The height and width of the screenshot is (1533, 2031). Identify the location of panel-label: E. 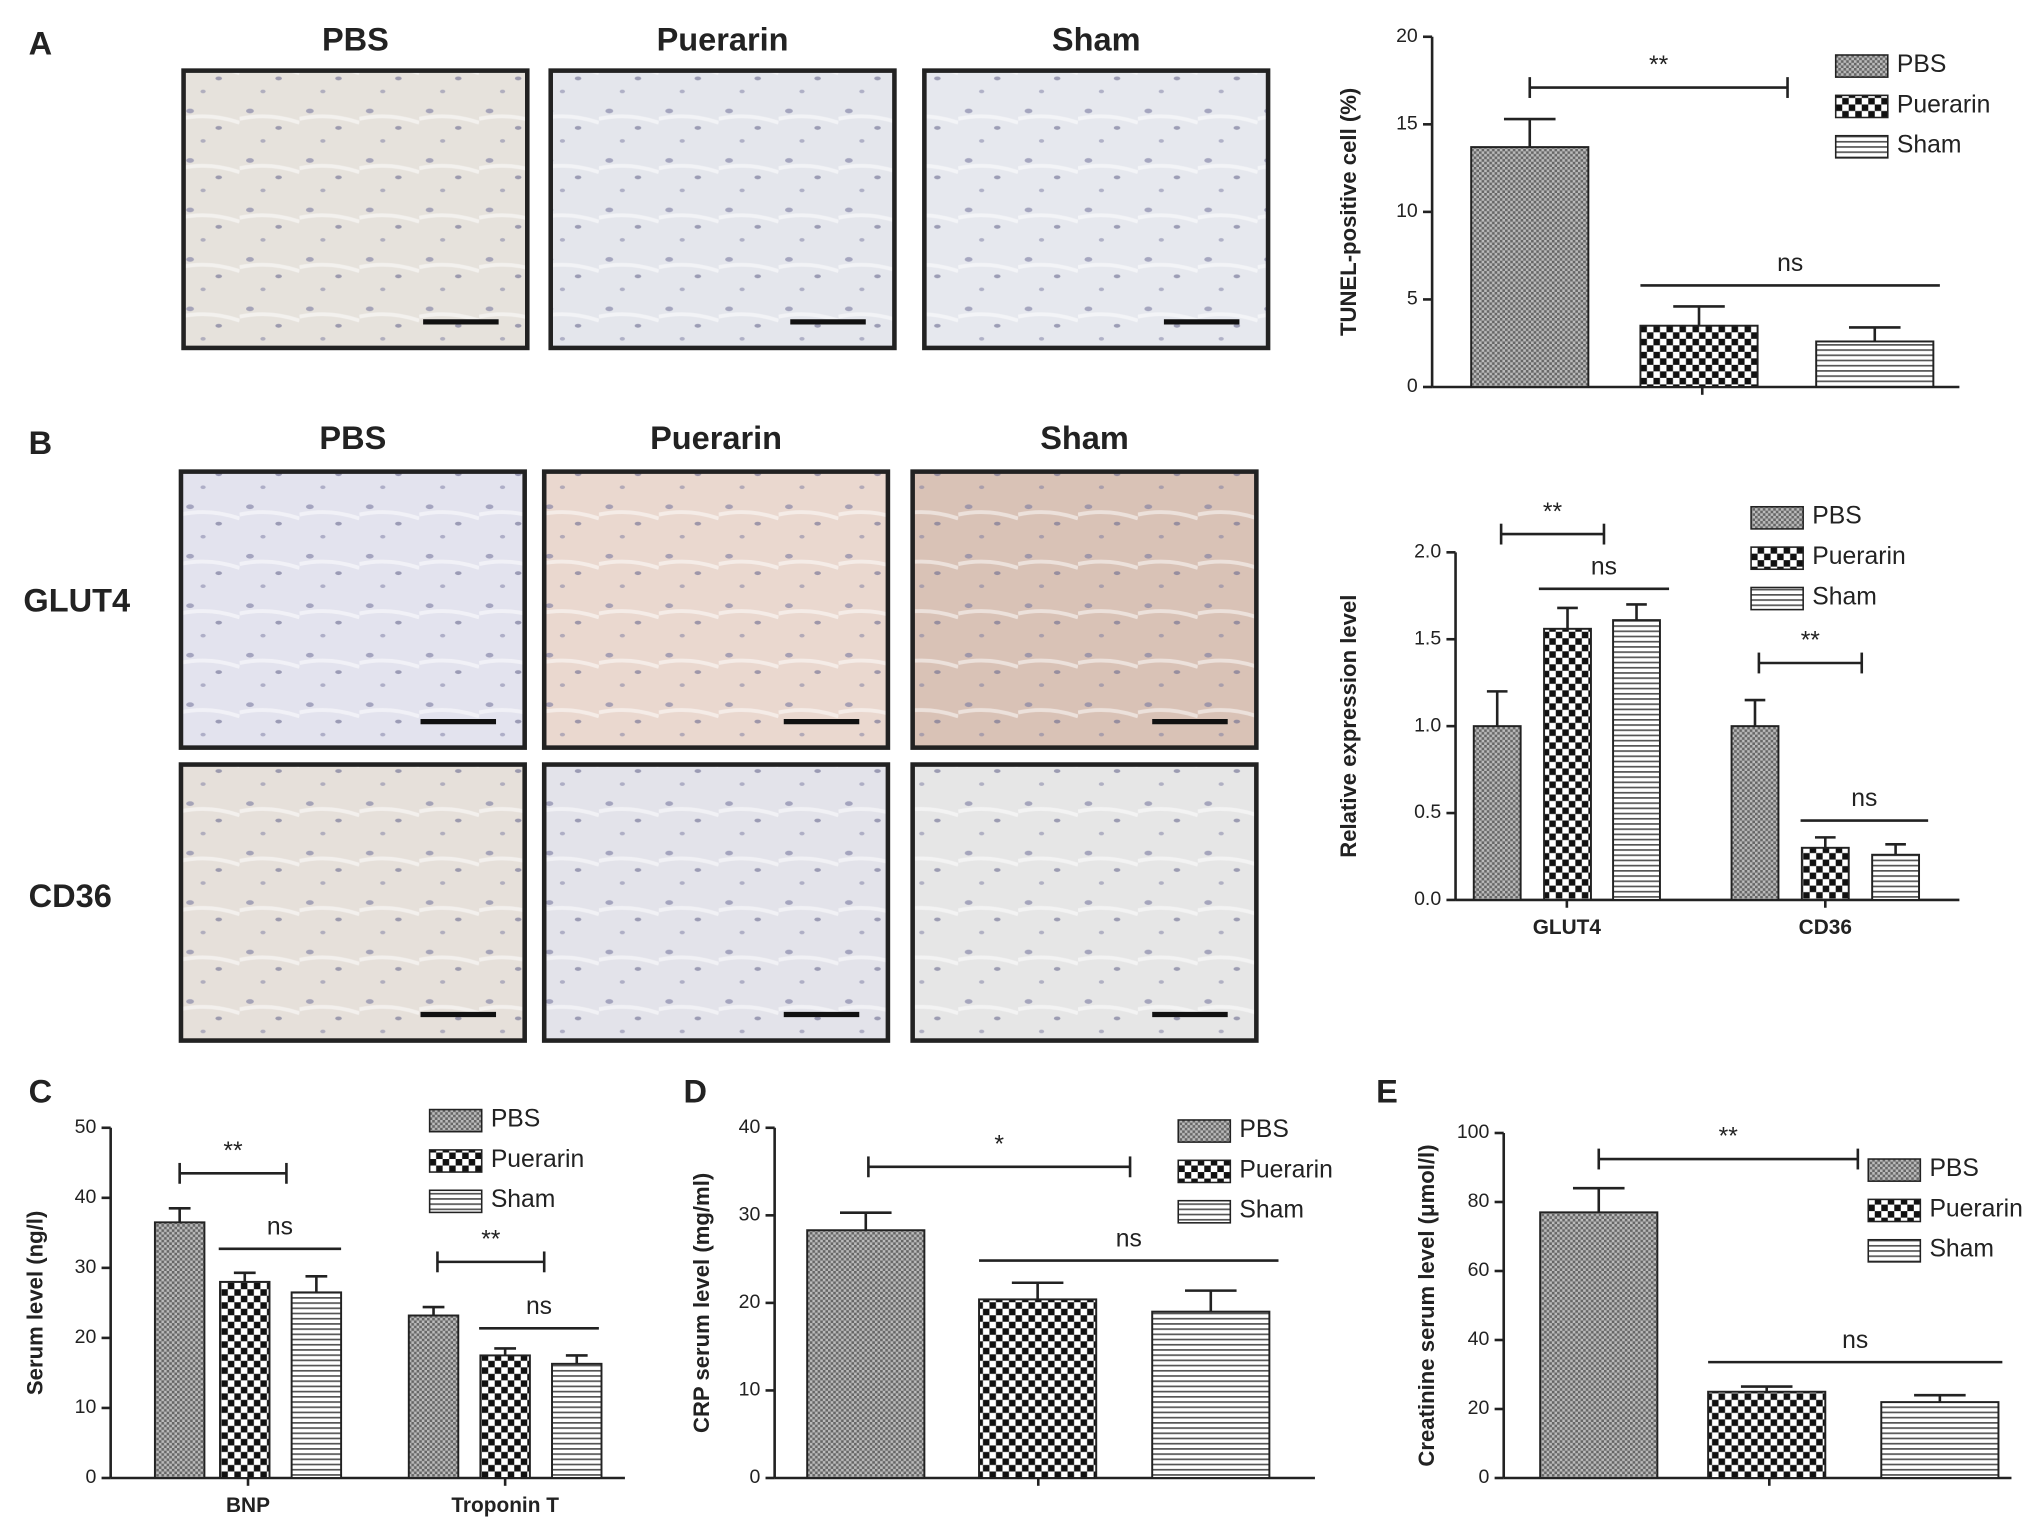
(1387, 1092).